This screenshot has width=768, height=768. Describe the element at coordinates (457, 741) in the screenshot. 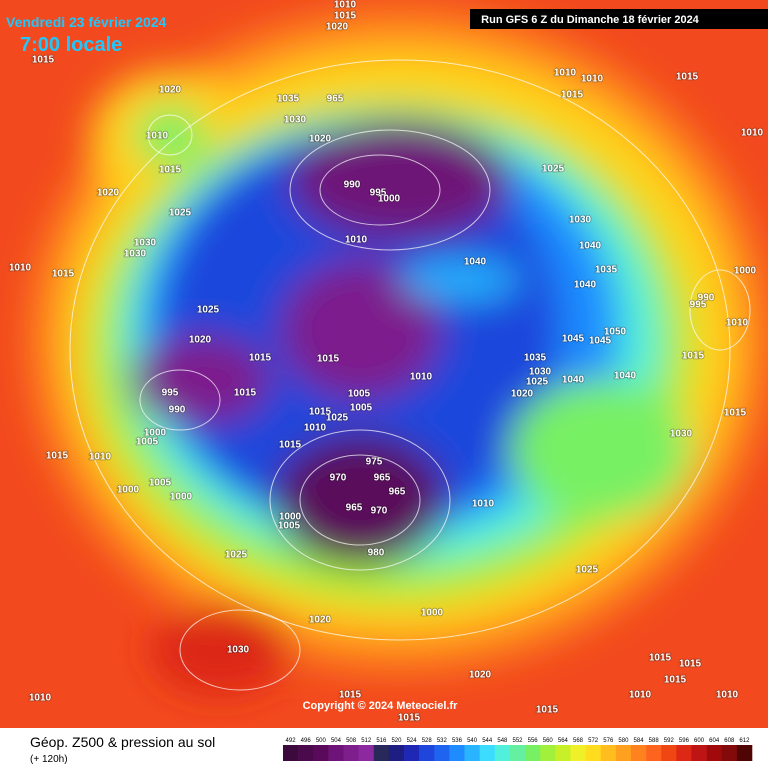

I see `colorbar-label: 536` at that location.